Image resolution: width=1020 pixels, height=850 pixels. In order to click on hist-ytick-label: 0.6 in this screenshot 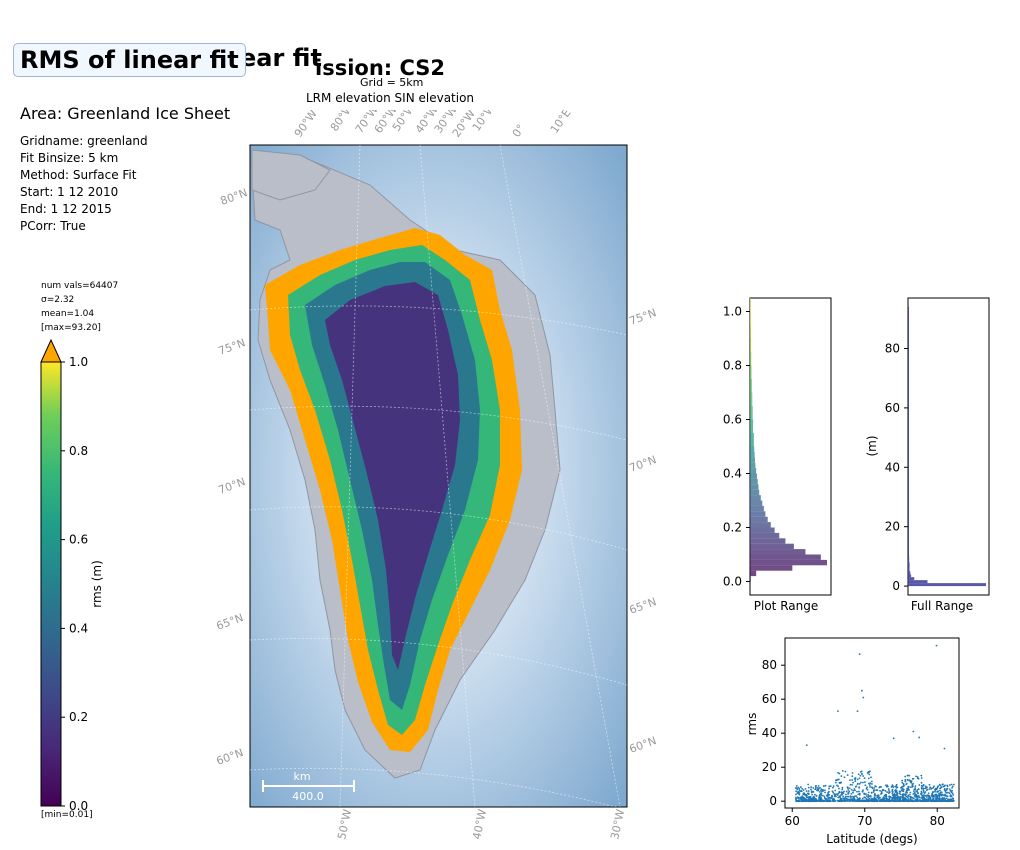, I will do `click(732, 420)`.